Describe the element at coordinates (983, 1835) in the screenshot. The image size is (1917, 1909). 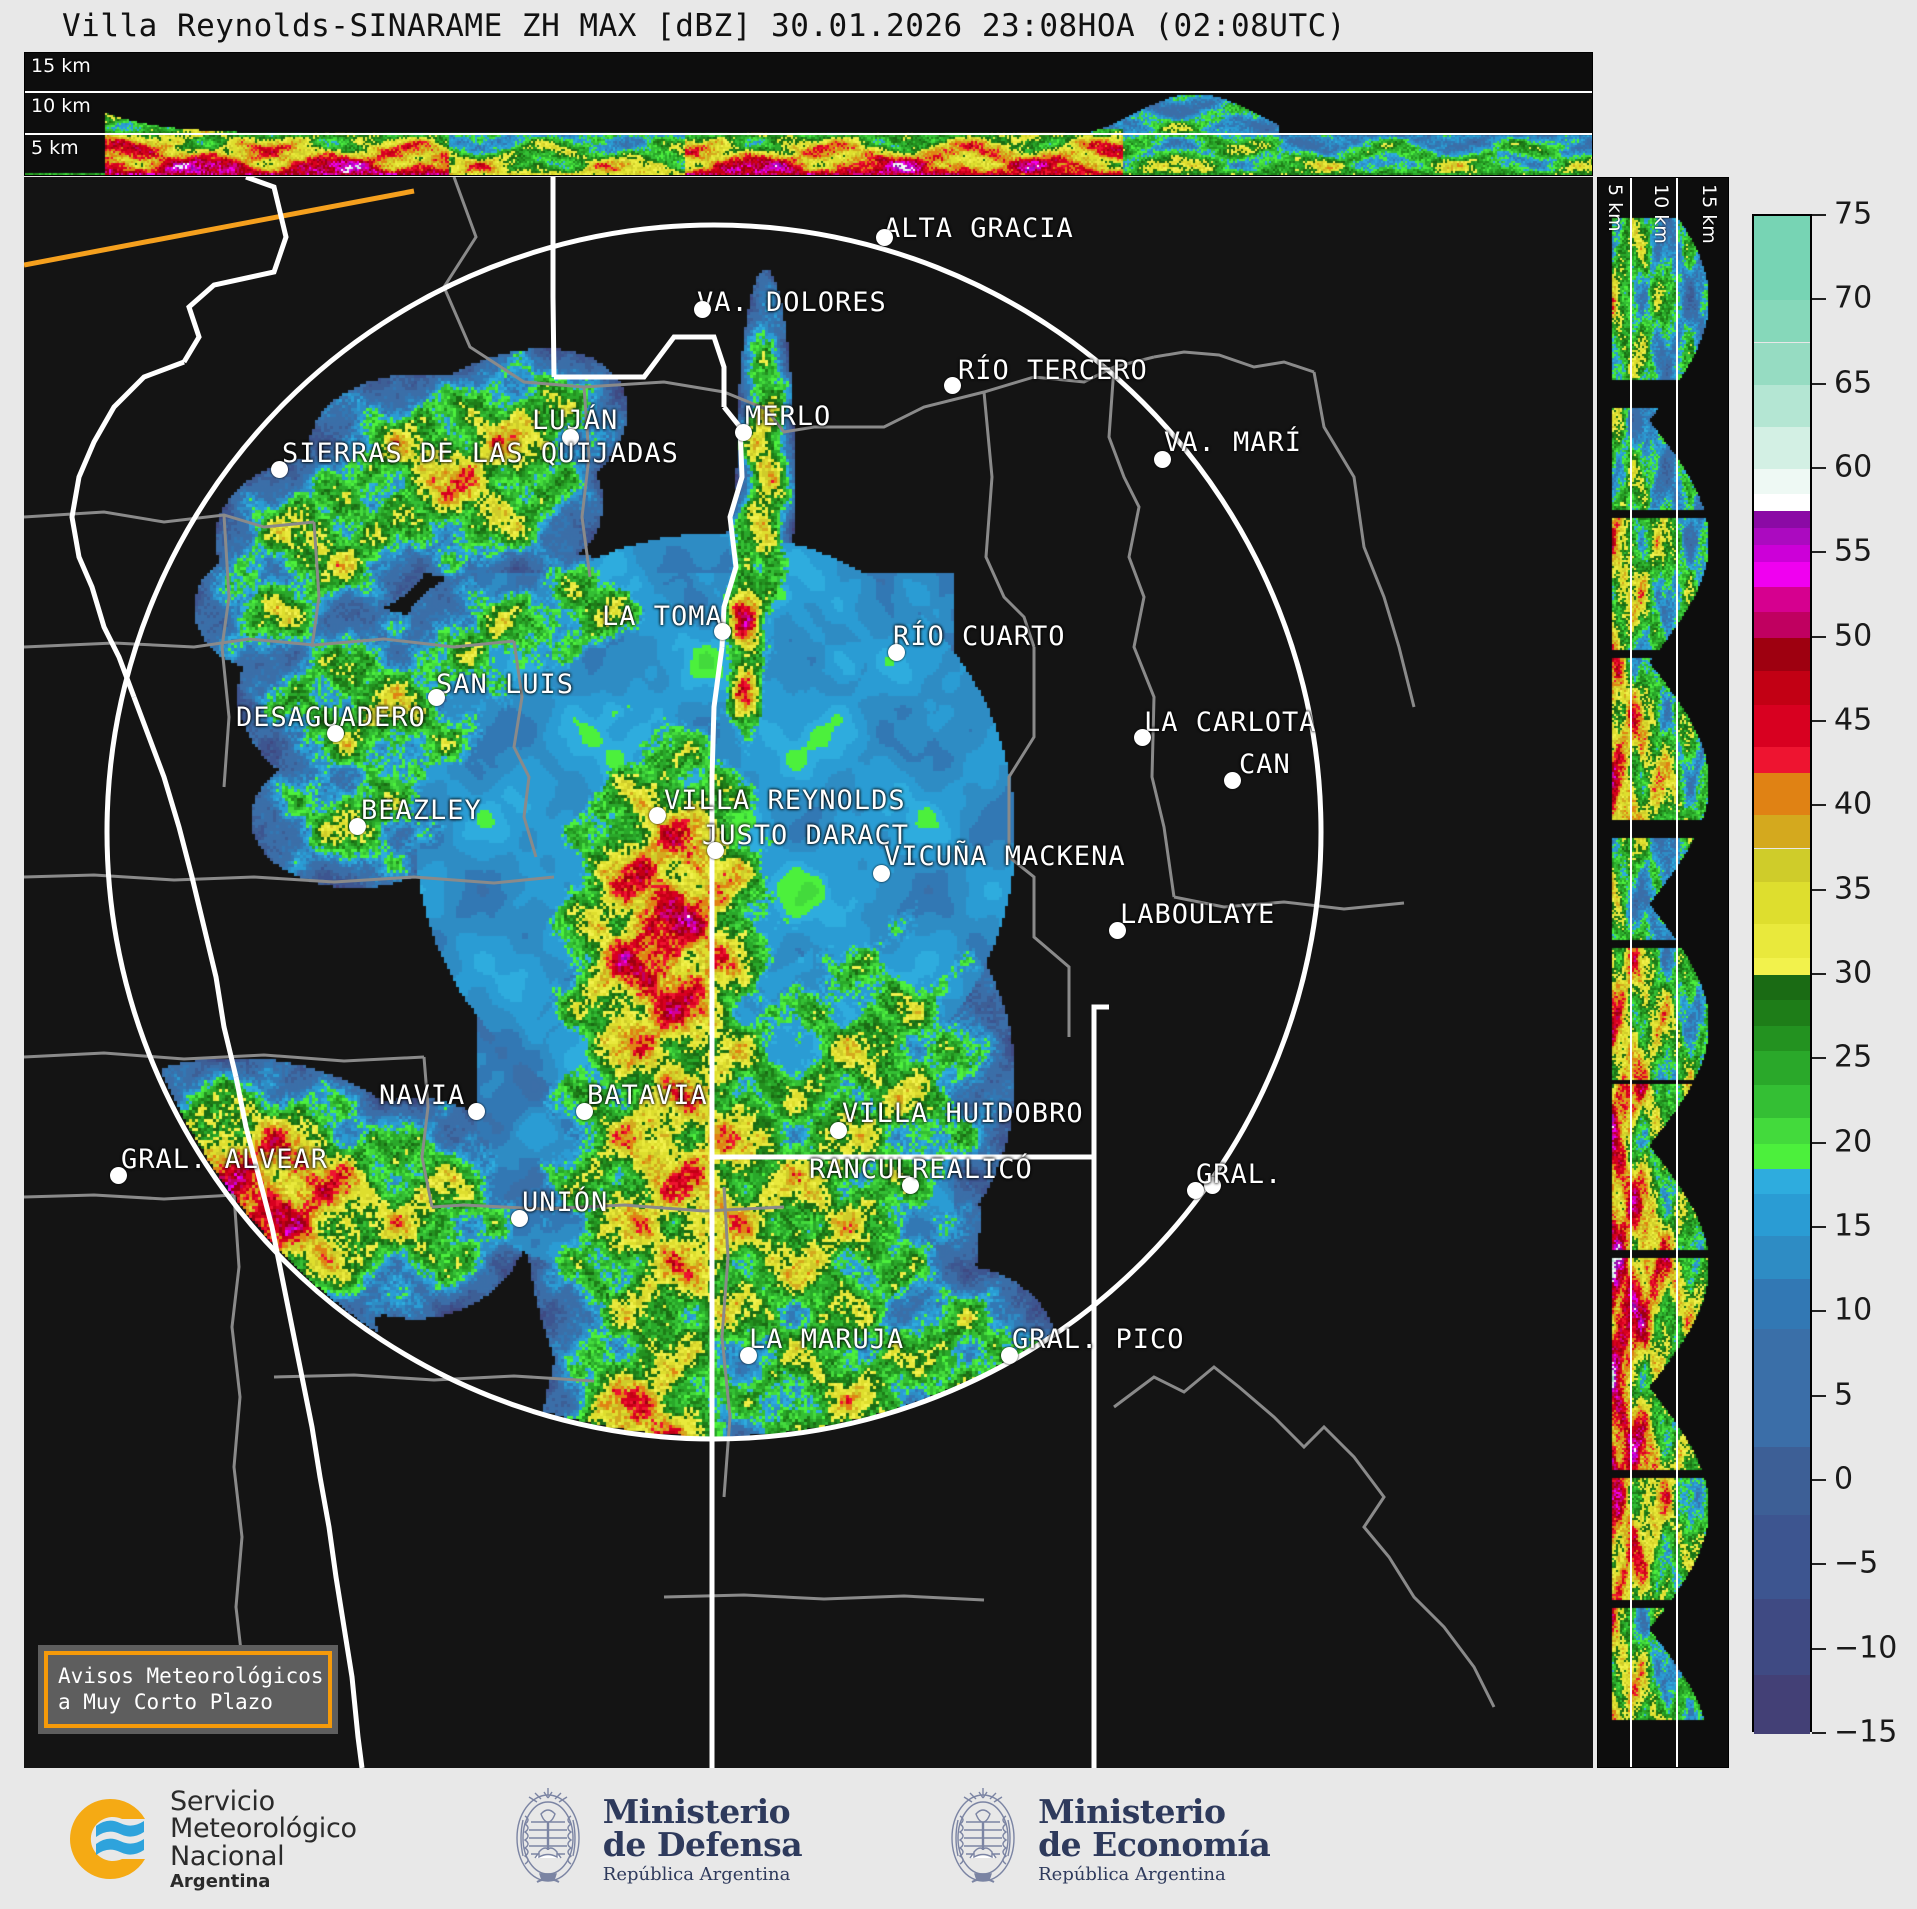
I see `argentina-coat-of-arms-icon` at that location.